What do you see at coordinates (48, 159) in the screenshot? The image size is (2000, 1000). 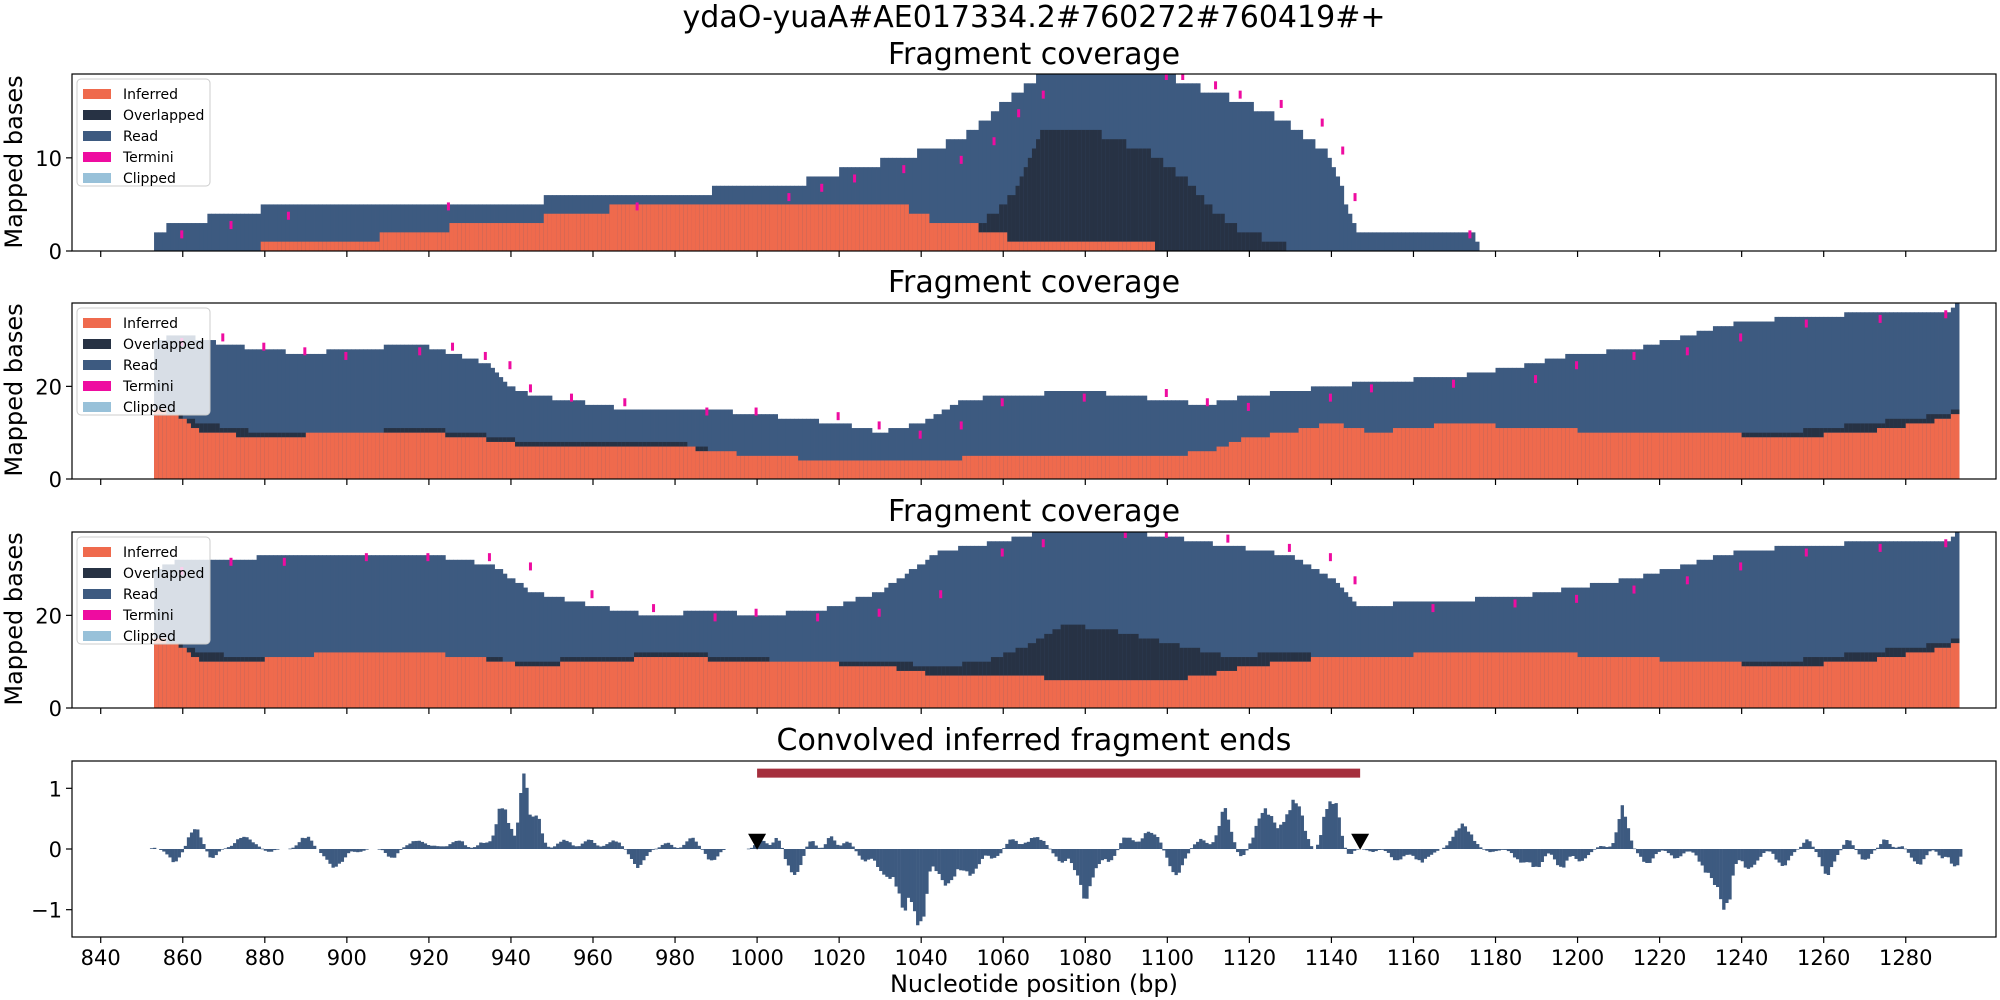 I see `y-tick-label: 10` at bounding box center [48, 159].